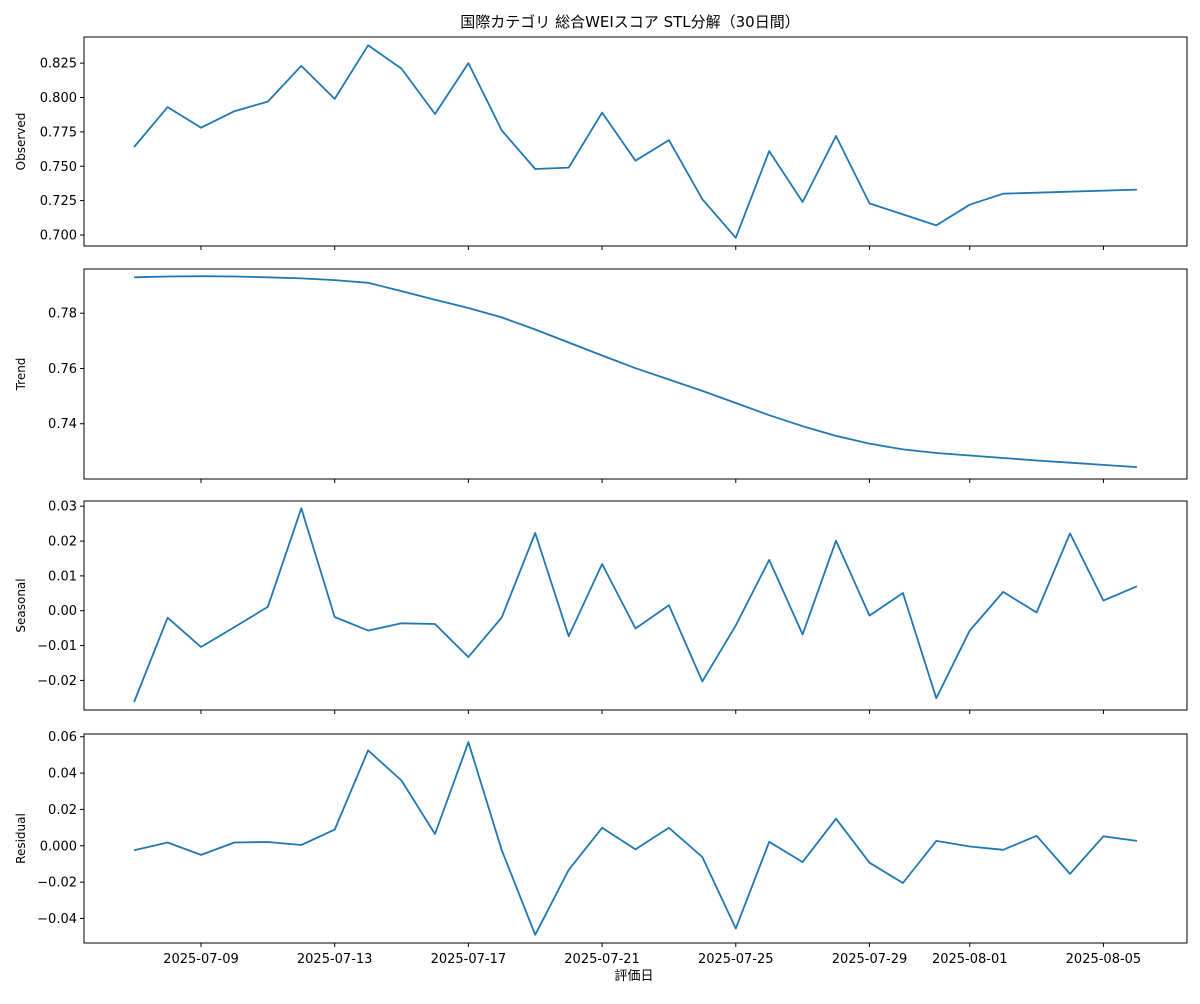 This screenshot has height=1004, width=1200. Describe the element at coordinates (62, 314) in the screenshot. I see `y-tick-label: 0.78` at that location.